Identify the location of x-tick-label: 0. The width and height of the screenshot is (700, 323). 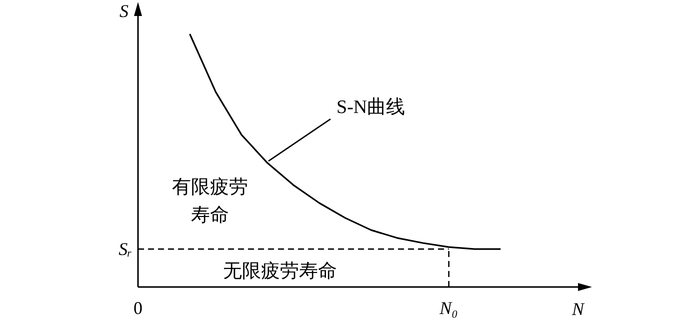
(138, 308).